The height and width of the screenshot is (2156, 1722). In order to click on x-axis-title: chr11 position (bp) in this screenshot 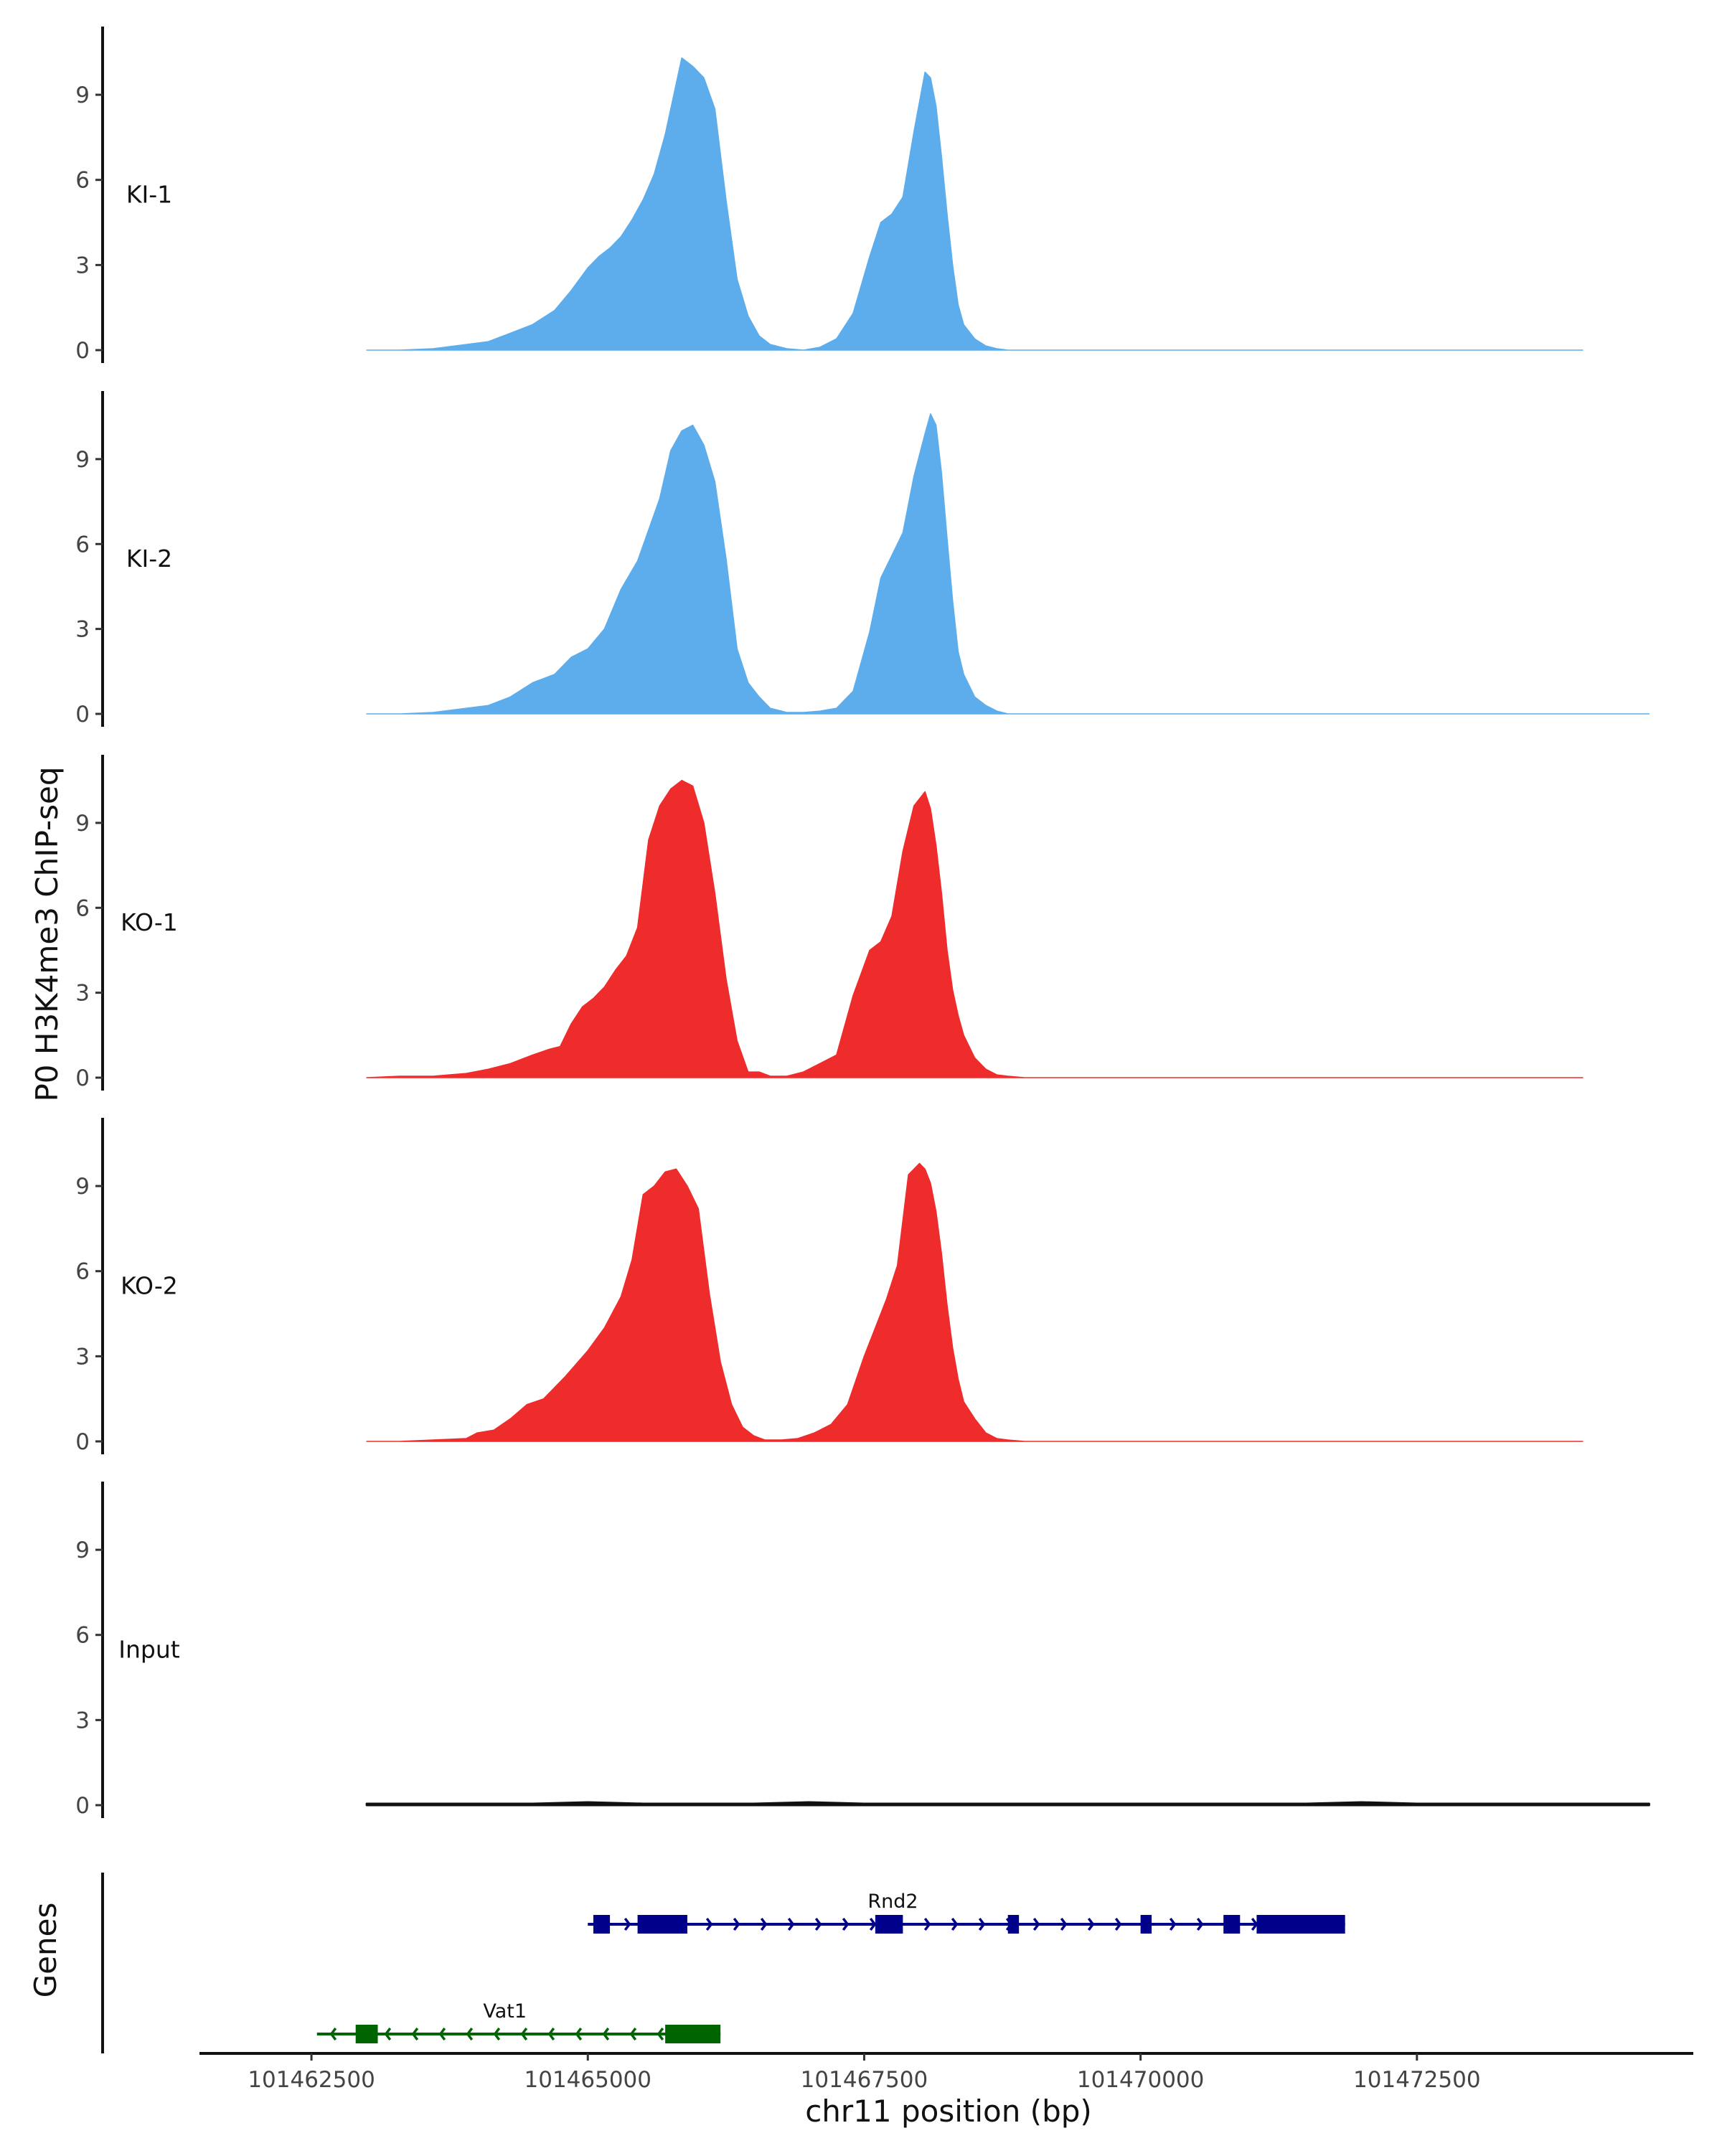, I will do `click(949, 2112)`.